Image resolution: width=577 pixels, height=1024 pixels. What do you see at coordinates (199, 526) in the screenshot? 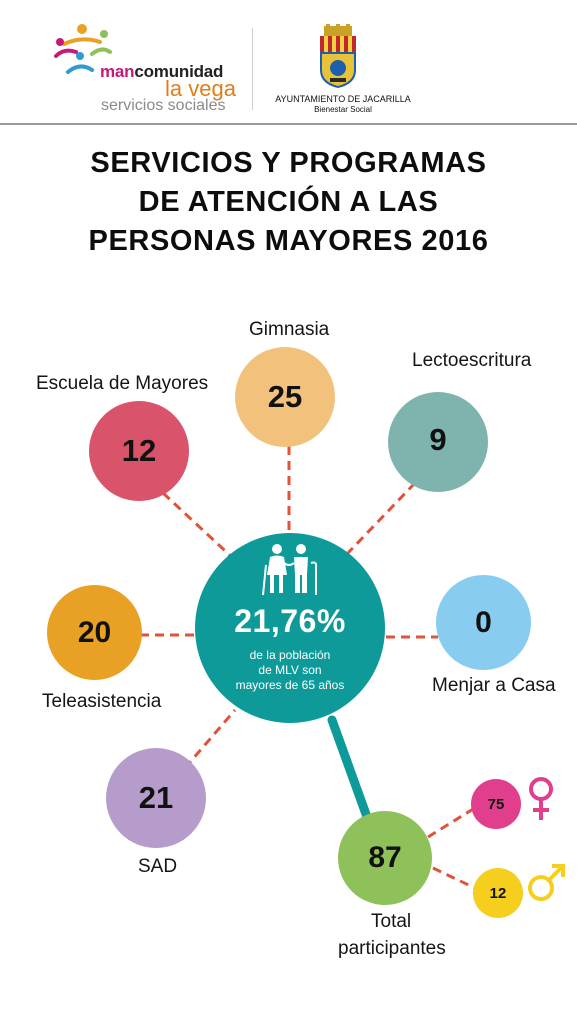
I see `connector-escuela` at bounding box center [199, 526].